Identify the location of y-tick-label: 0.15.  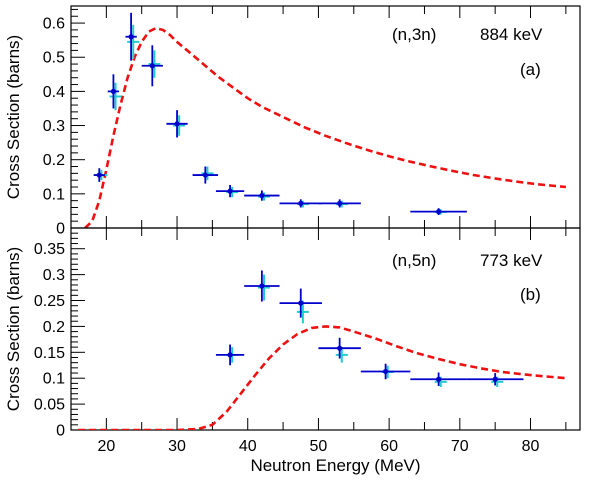
(49, 353).